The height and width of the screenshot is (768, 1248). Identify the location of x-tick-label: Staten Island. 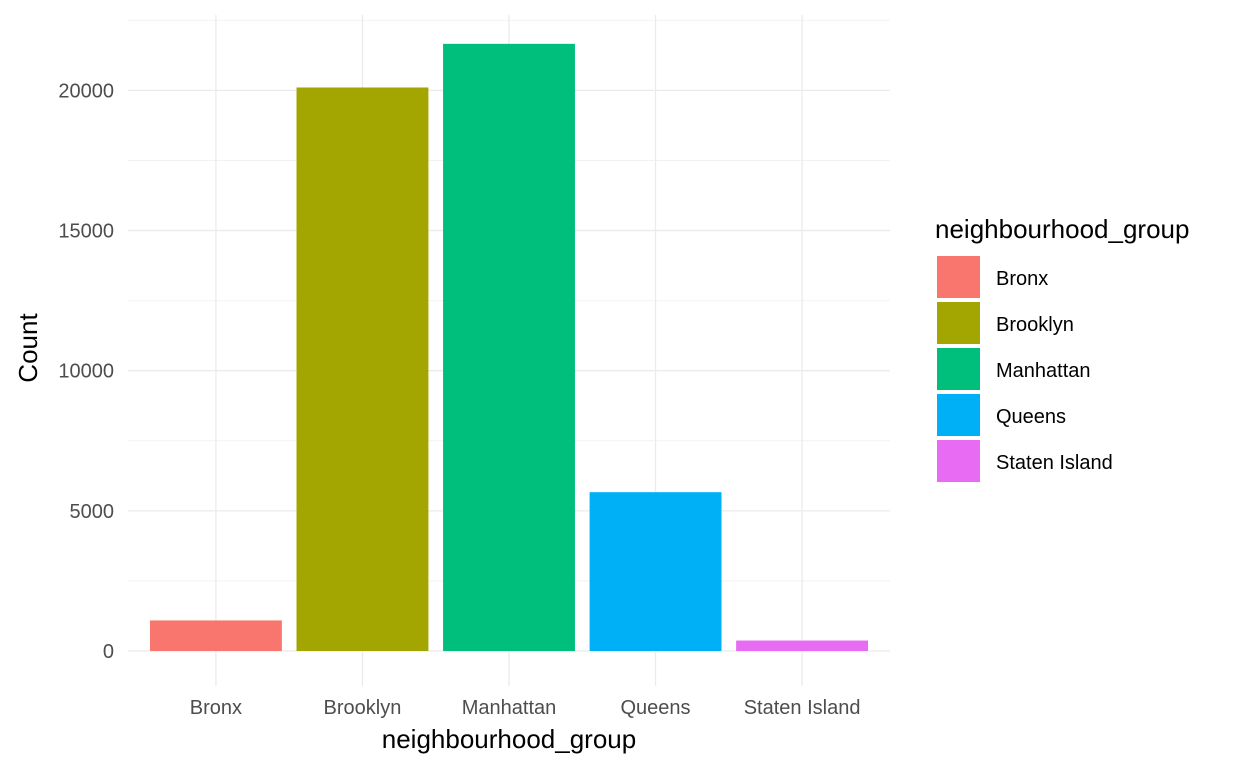
(802, 708).